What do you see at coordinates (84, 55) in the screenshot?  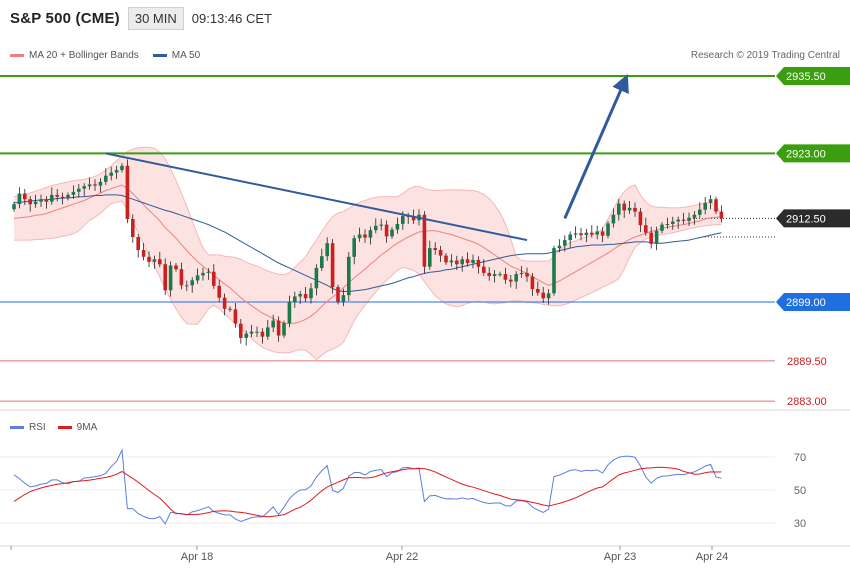 I see `legend-ma20-label: MA 20 + Bollinger Bands` at bounding box center [84, 55].